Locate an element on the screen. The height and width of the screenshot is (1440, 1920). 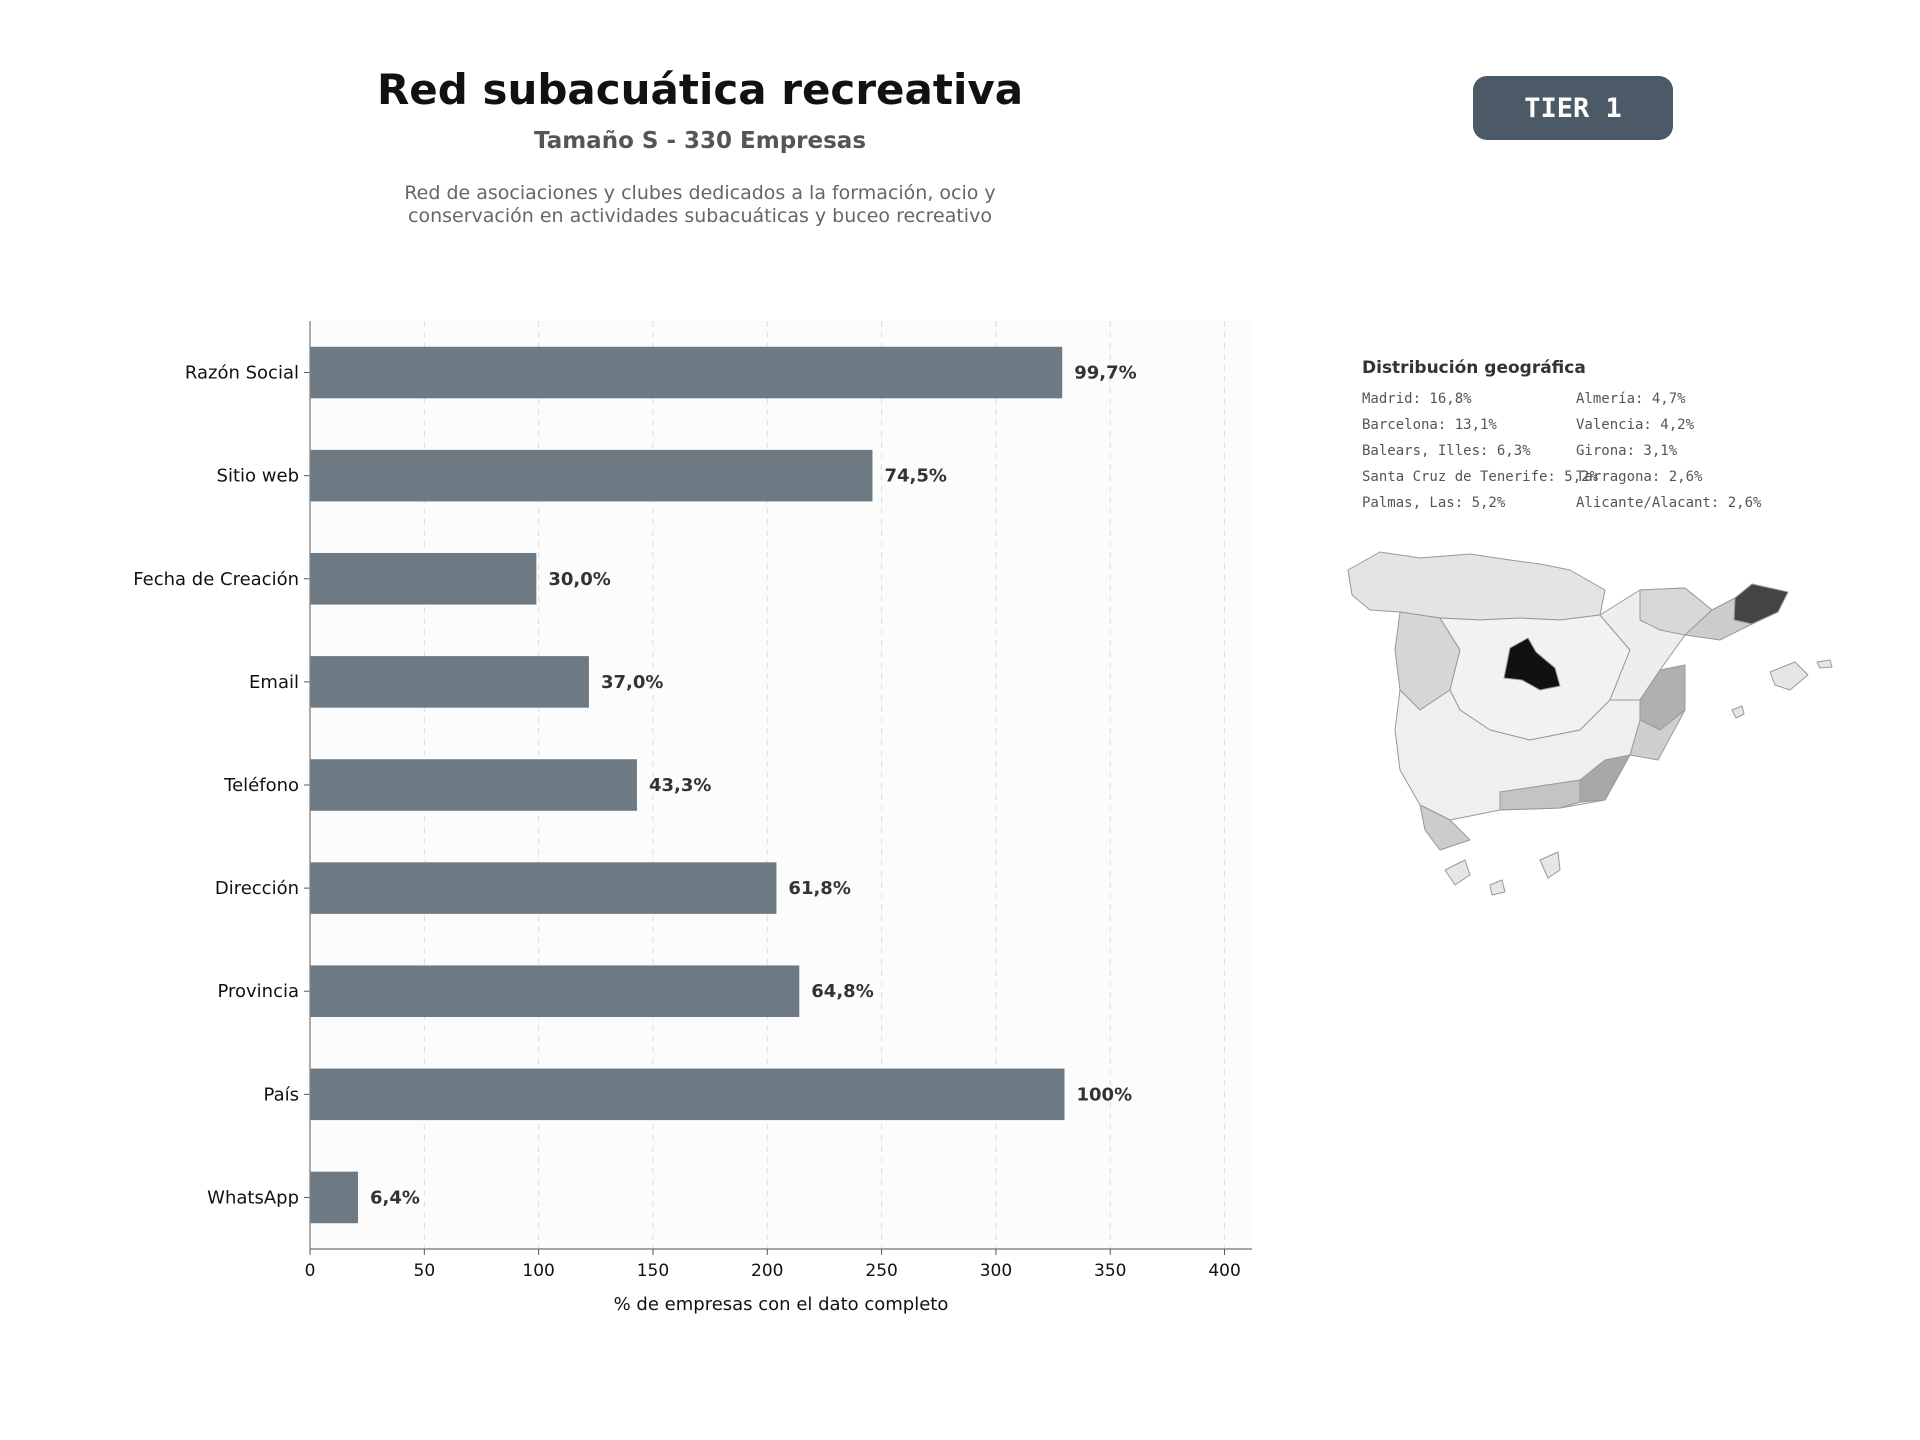
x-tick-label: 0 is located at coordinates (310, 1271).